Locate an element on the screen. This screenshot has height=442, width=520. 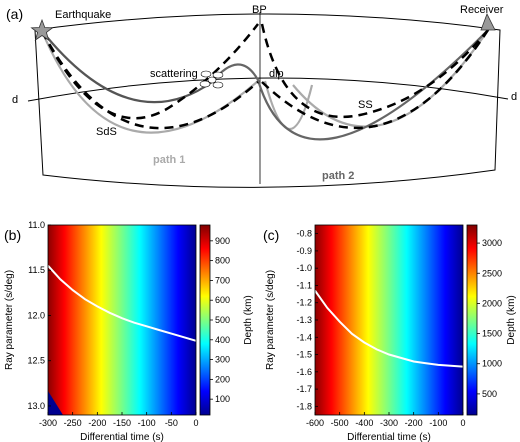
panel-c-colorbar is located at coordinates (472, 320).